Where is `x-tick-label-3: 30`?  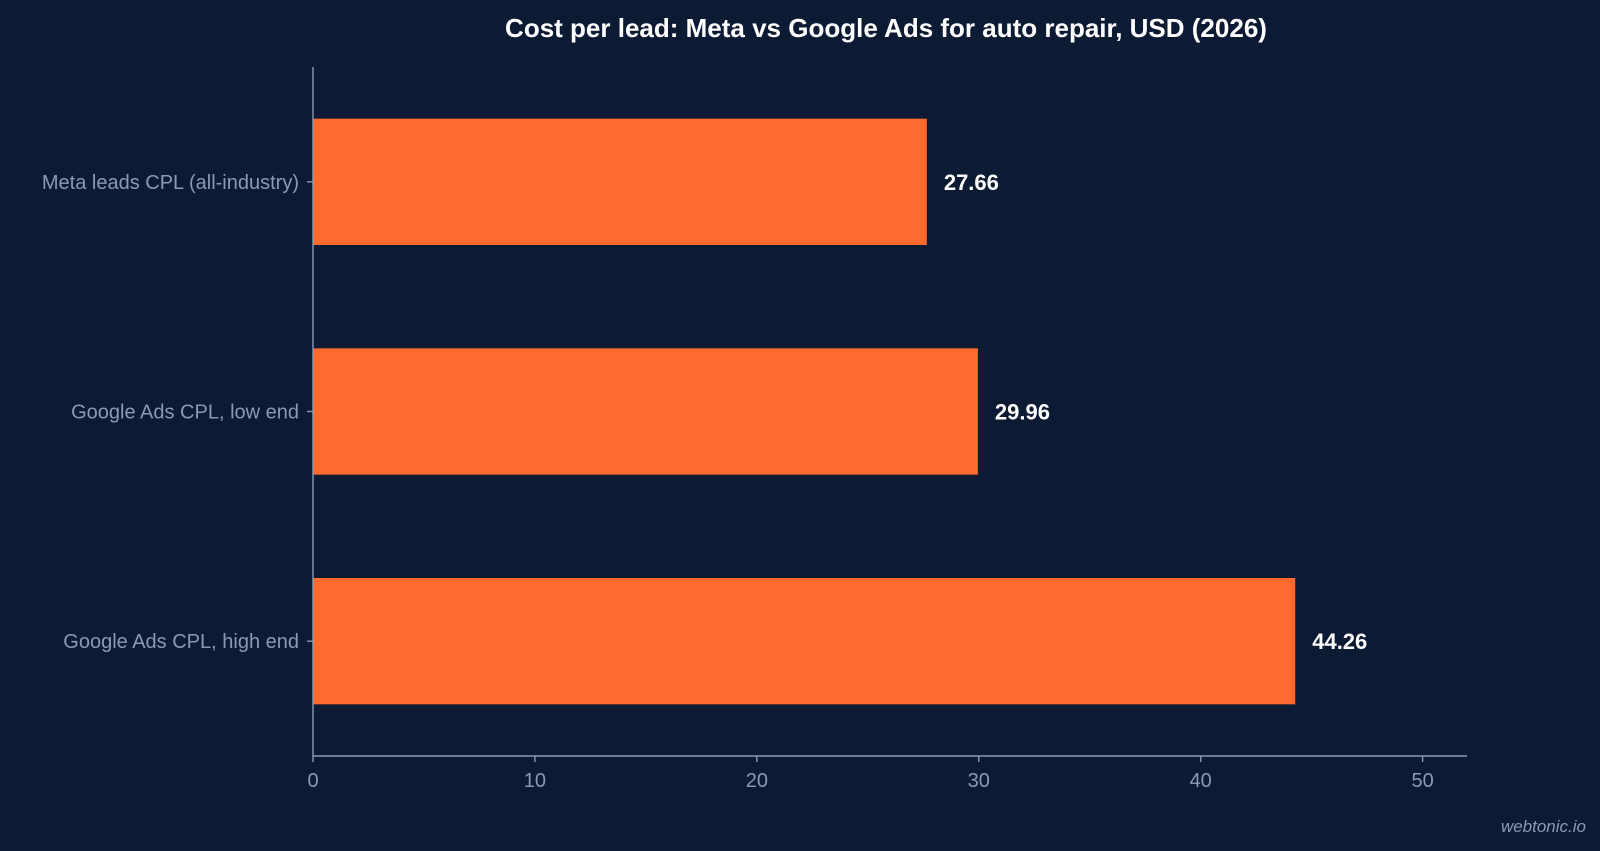
x-tick-label-3: 30 is located at coordinates (979, 781).